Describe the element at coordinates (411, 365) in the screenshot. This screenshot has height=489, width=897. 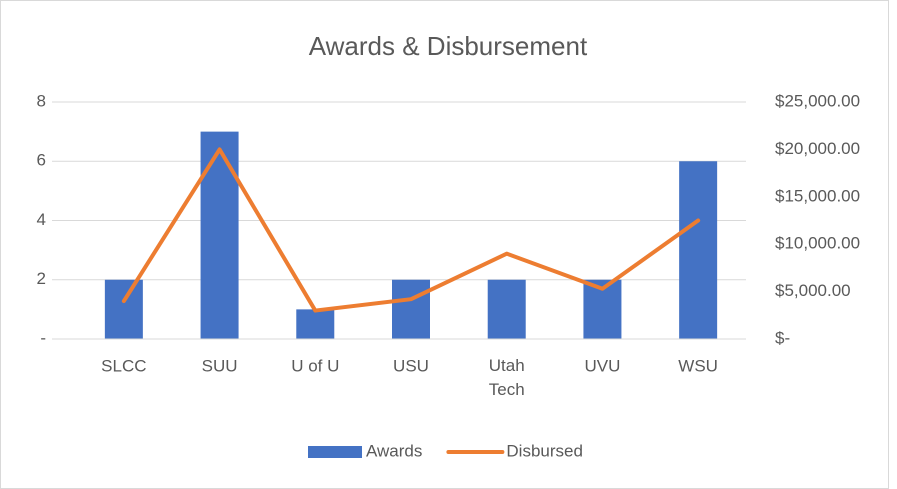
I see `x-tick-label: USU` at that location.